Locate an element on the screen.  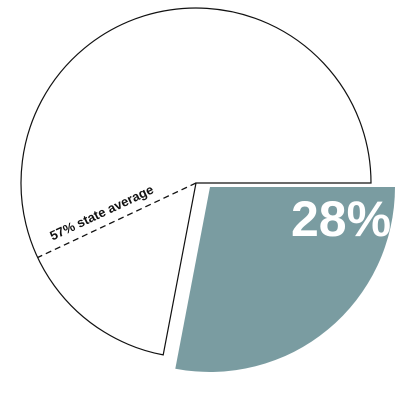
highlight-percent-label: 28% is located at coordinates (341, 219).